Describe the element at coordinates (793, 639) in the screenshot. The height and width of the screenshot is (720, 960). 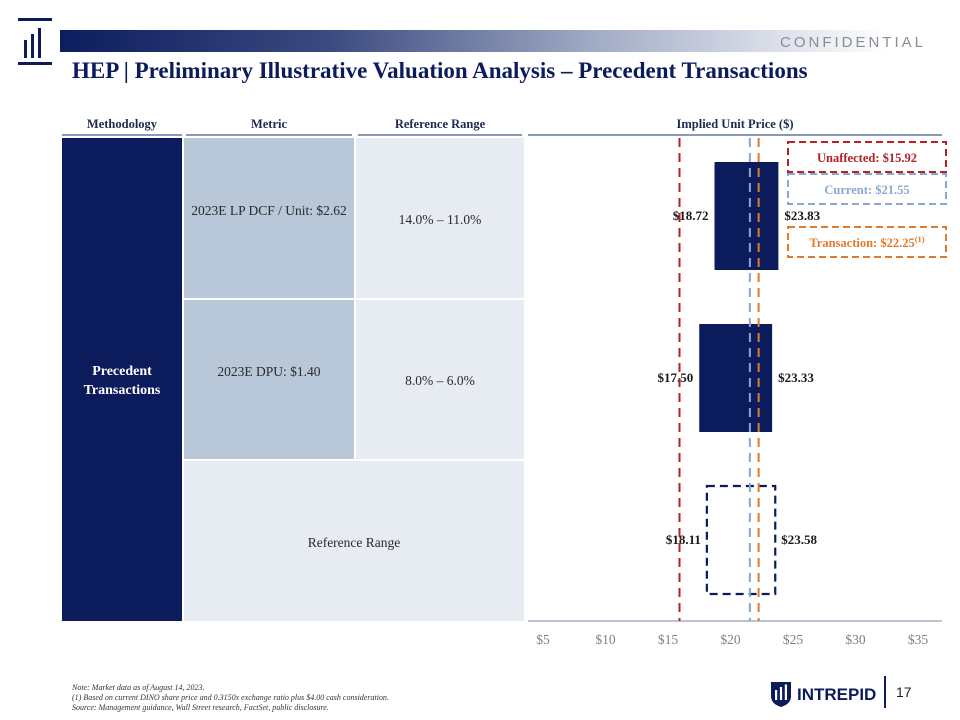
I see `x-tick-label: $25` at that location.